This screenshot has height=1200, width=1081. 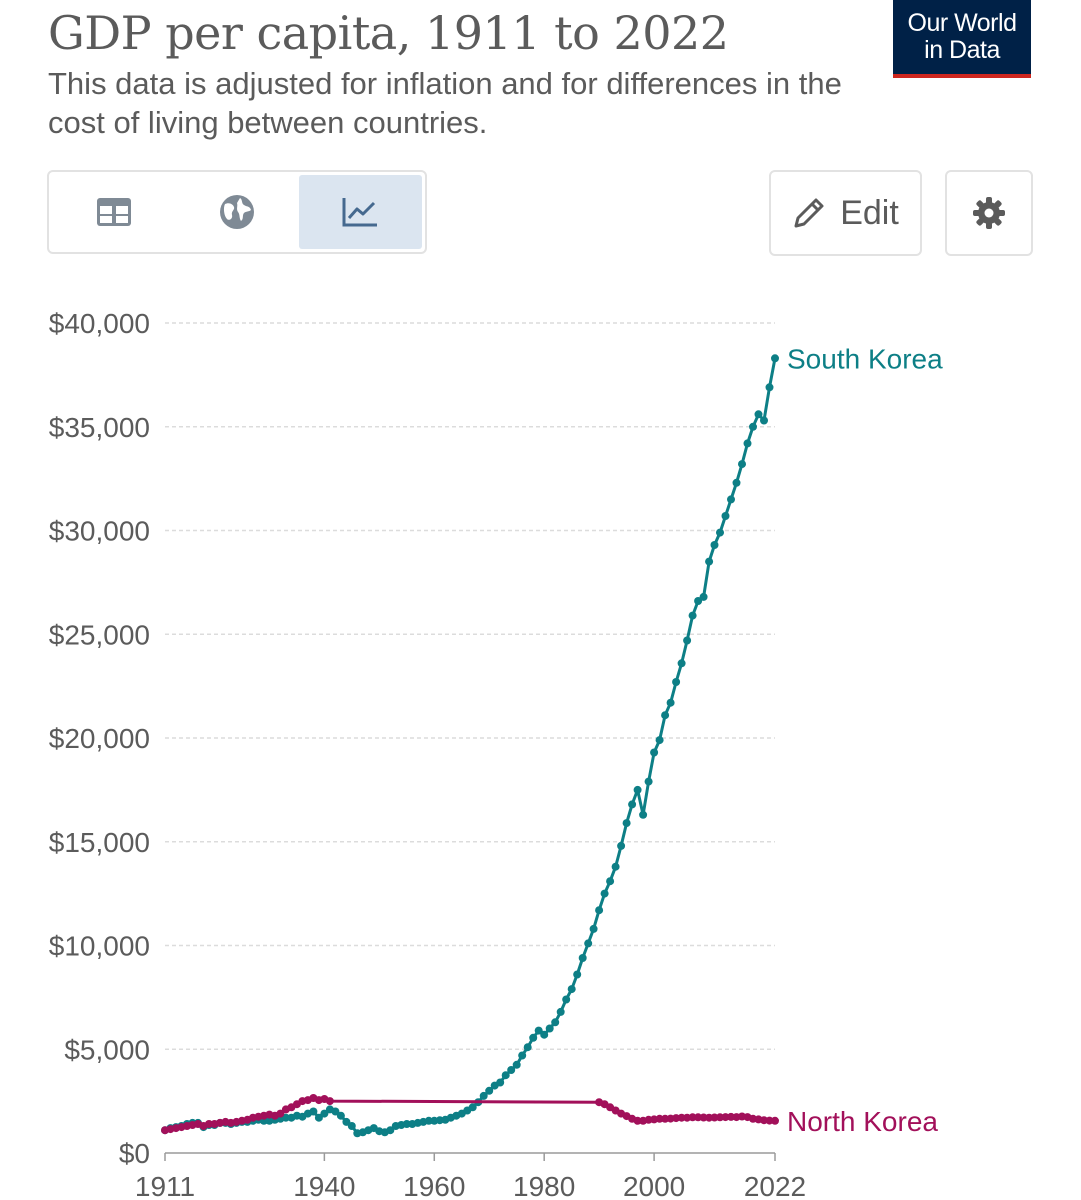 I want to click on tab-chart, so click(x=360, y=212).